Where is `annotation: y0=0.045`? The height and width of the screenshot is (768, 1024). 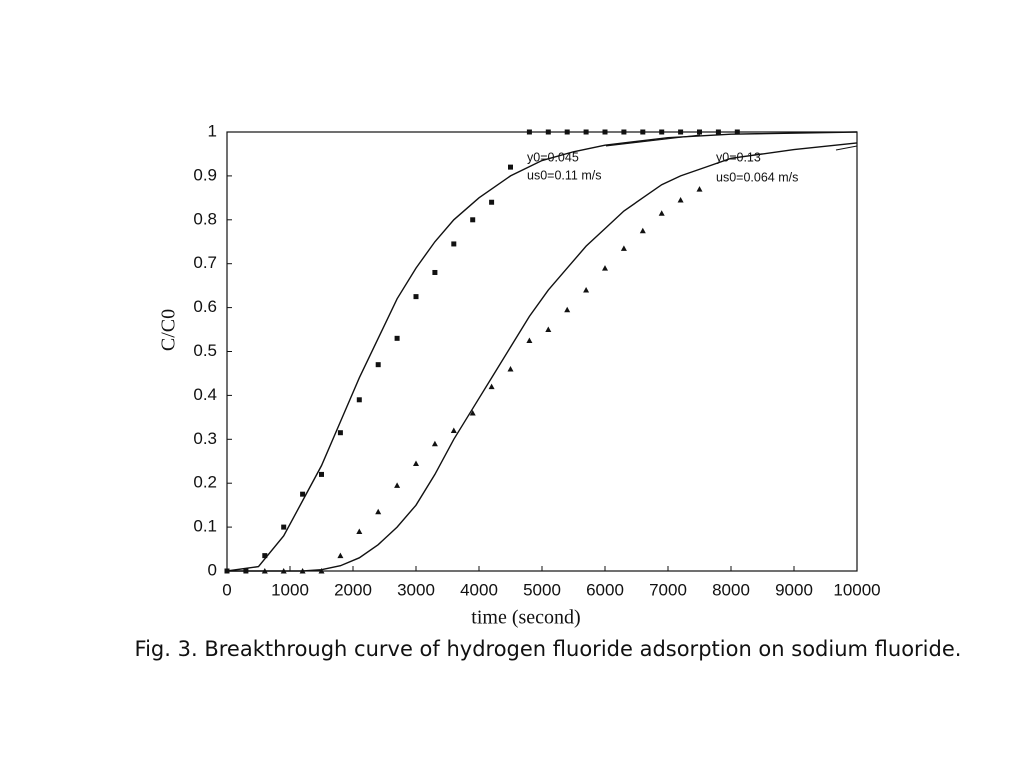 annotation: y0=0.045 is located at coordinates (553, 157).